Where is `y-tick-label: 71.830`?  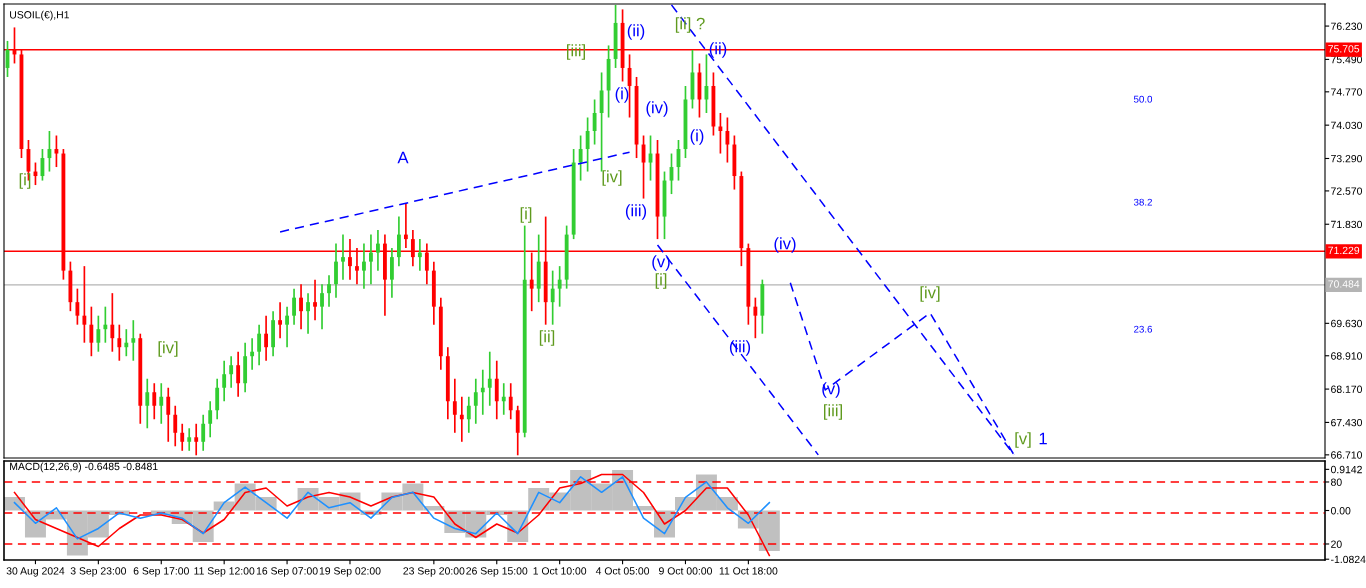 y-tick-label: 71.830 is located at coordinates (1347, 224).